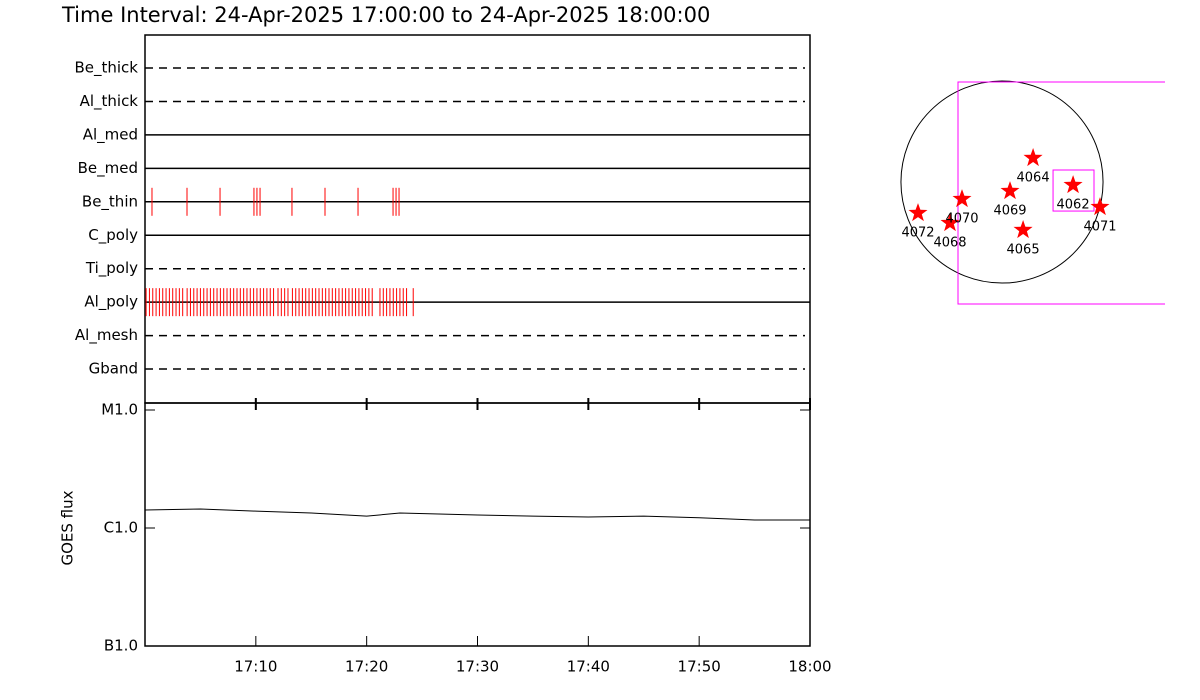 Image resolution: width=1200 pixels, height=700 pixels. I want to click on filter-label: Al_thick, so click(109, 101).